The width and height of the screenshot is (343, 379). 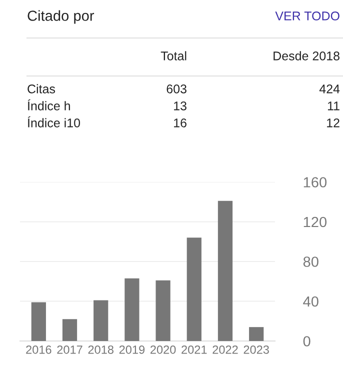 What do you see at coordinates (61, 17) in the screenshot?
I see `chart-title: Citado por` at bounding box center [61, 17].